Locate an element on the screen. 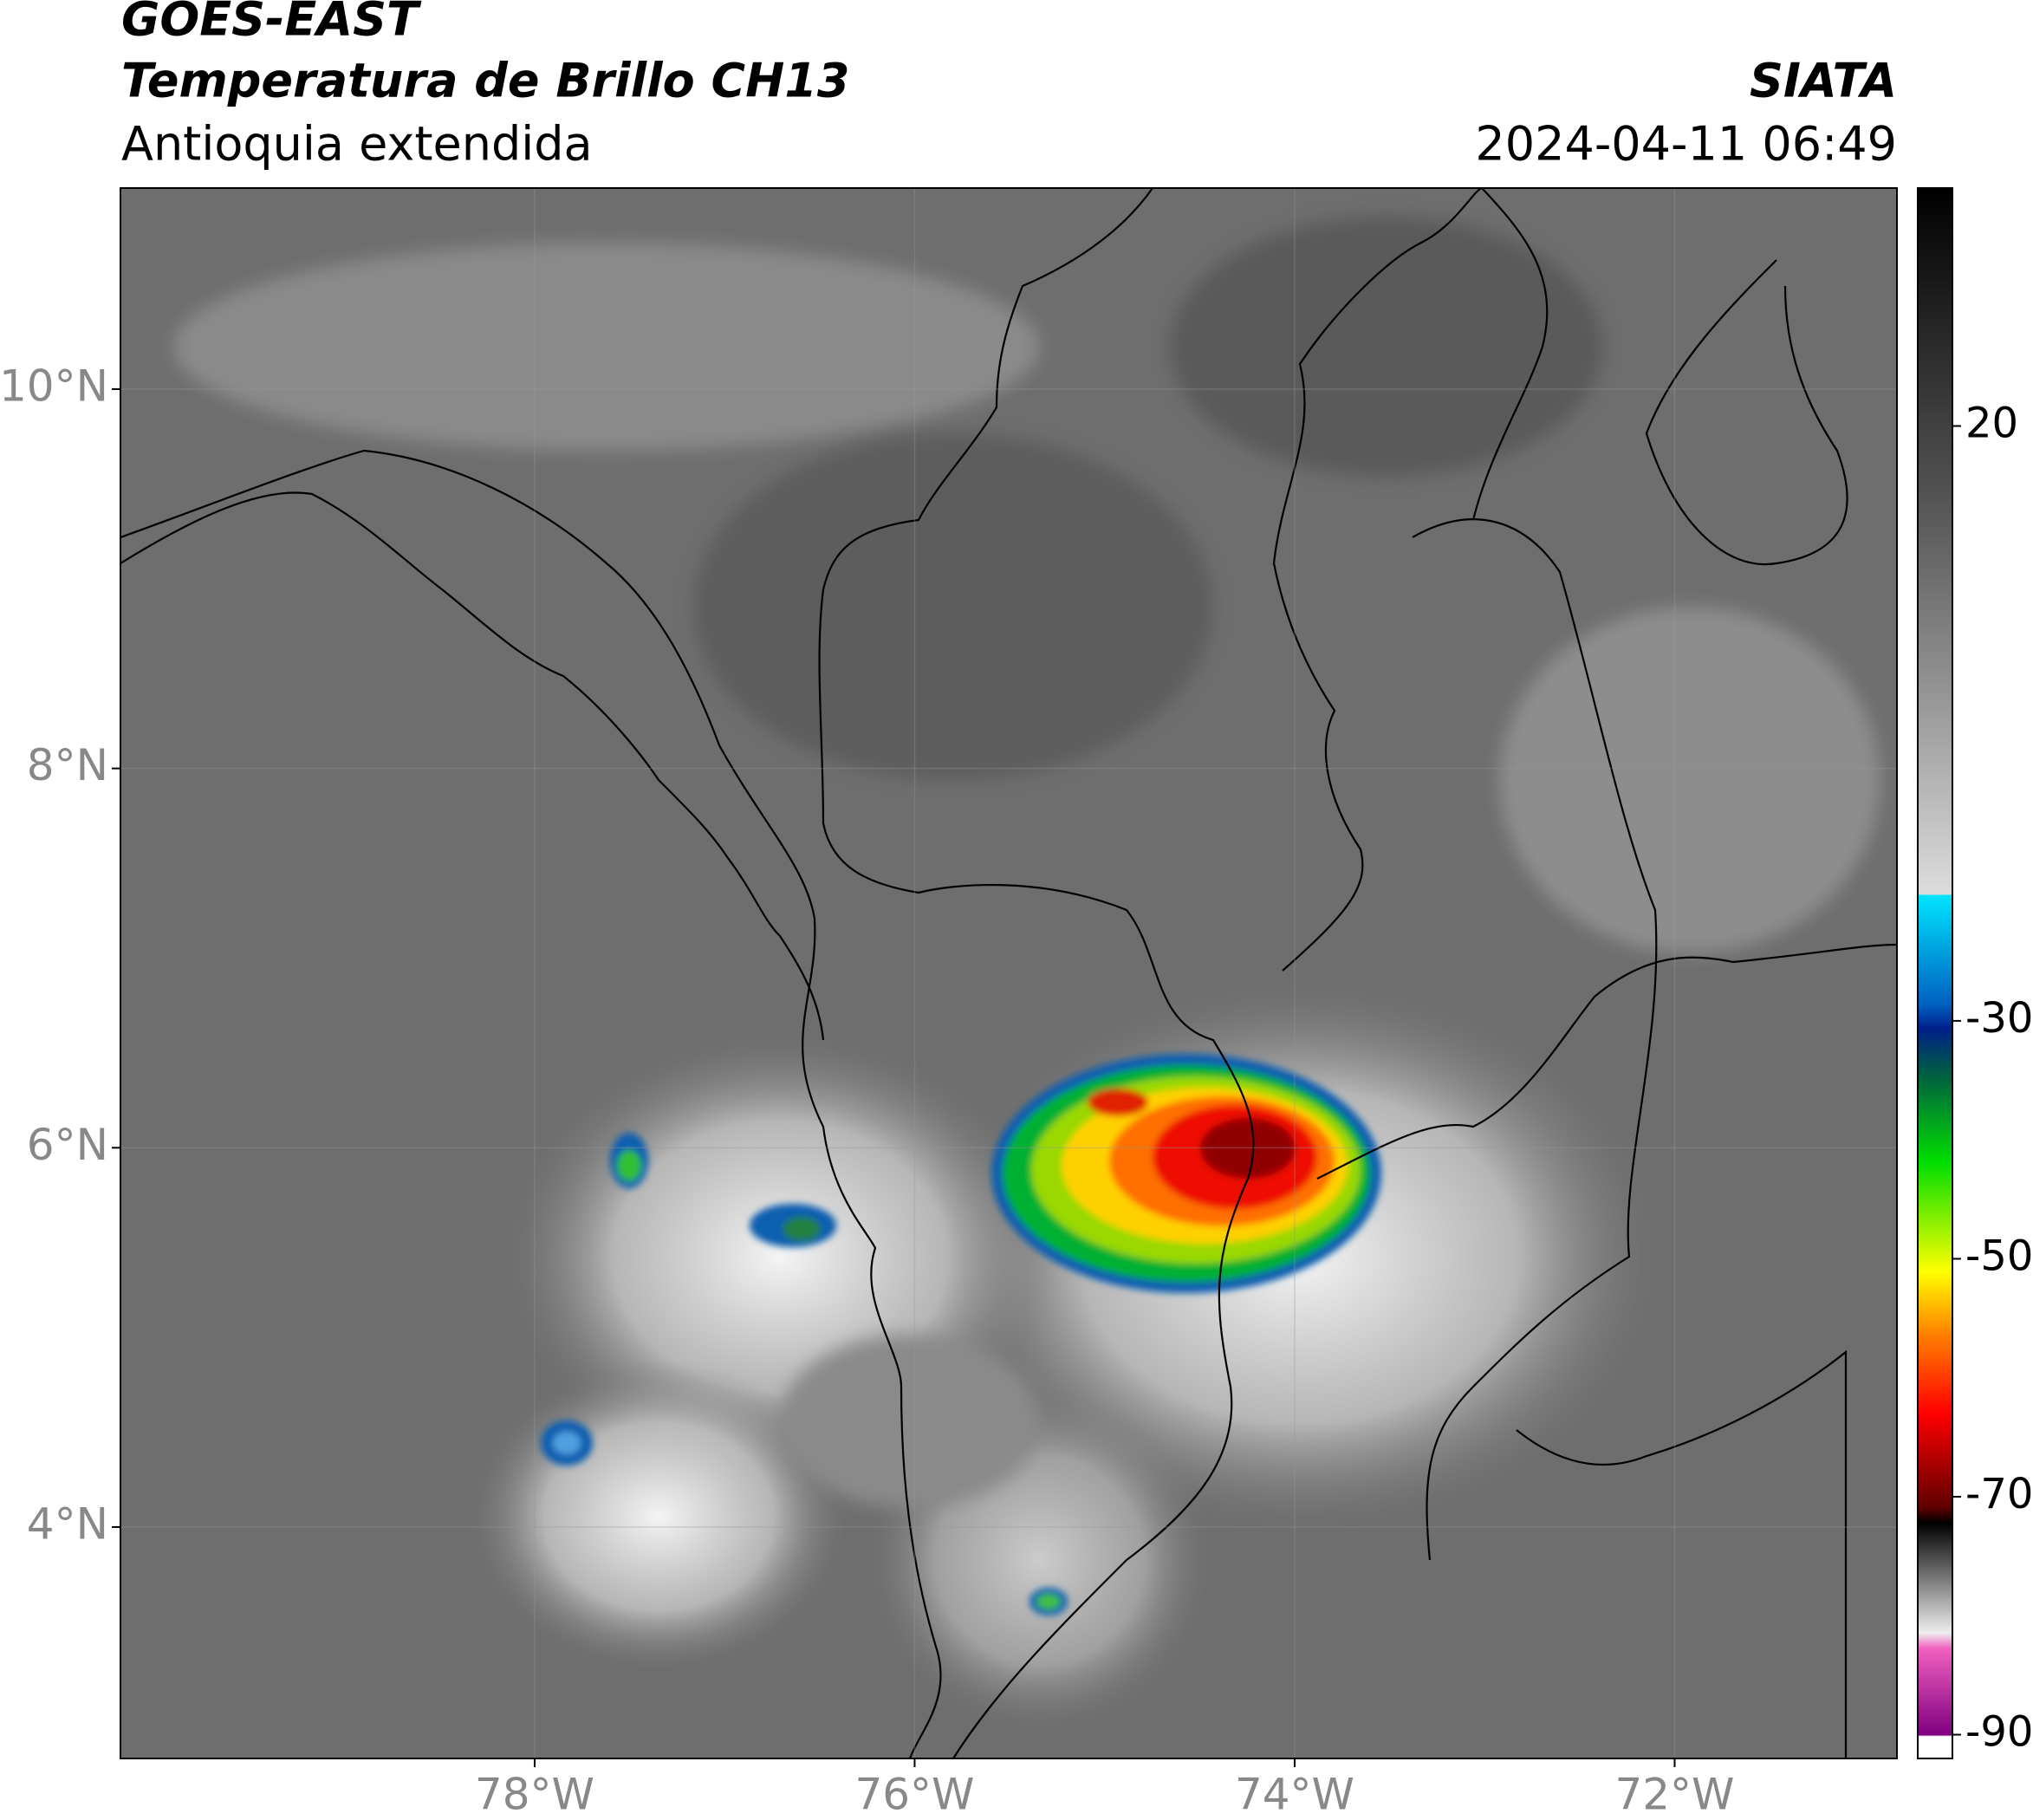 This screenshot has width=2033, height=1820. lat-tick-label: 4°N is located at coordinates (67, 1524).